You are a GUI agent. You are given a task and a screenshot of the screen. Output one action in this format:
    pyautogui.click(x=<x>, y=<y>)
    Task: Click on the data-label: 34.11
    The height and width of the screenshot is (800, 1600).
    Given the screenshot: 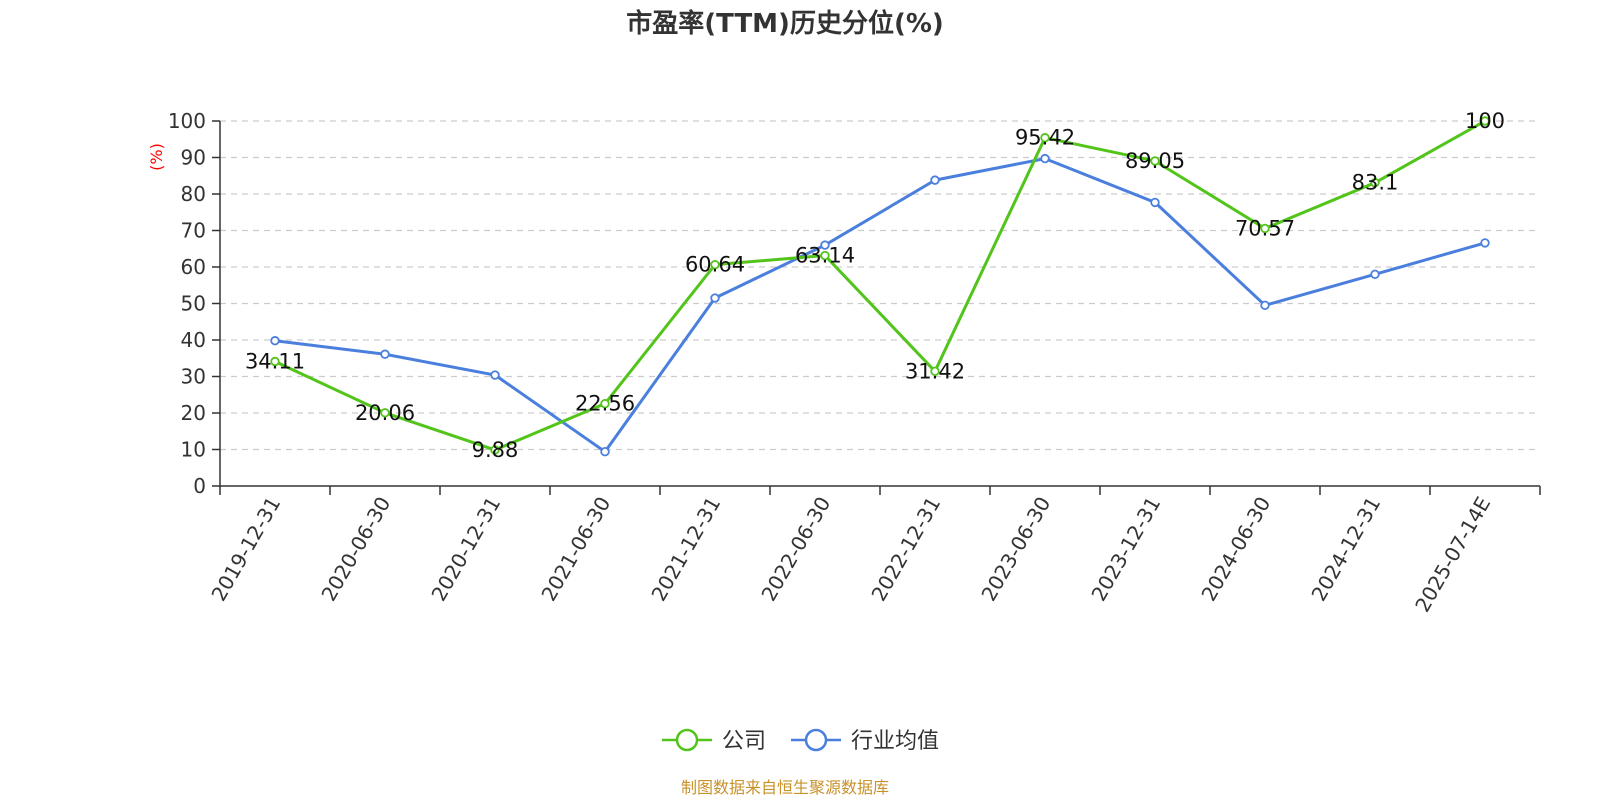 What is the action you would take?
    pyautogui.click(x=275, y=361)
    